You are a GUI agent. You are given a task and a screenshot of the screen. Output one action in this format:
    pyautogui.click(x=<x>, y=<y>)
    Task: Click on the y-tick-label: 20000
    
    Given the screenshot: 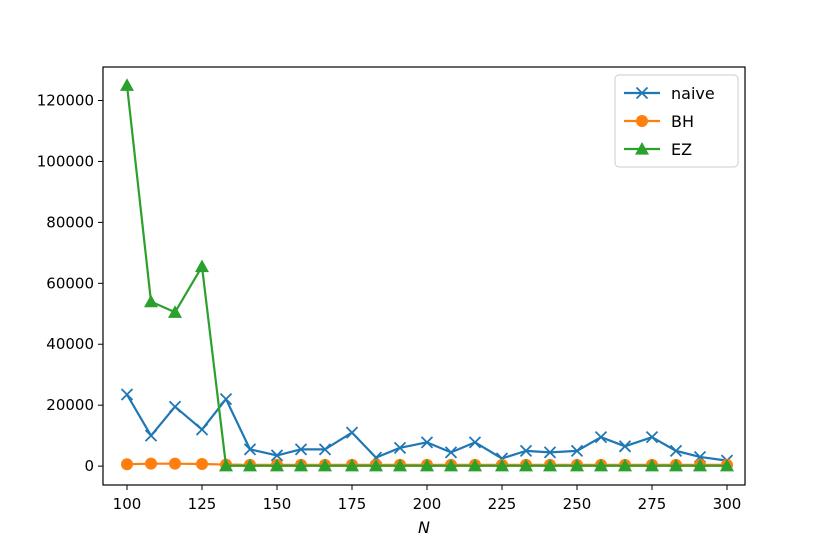 What is the action you would take?
    pyautogui.click(x=70, y=405)
    